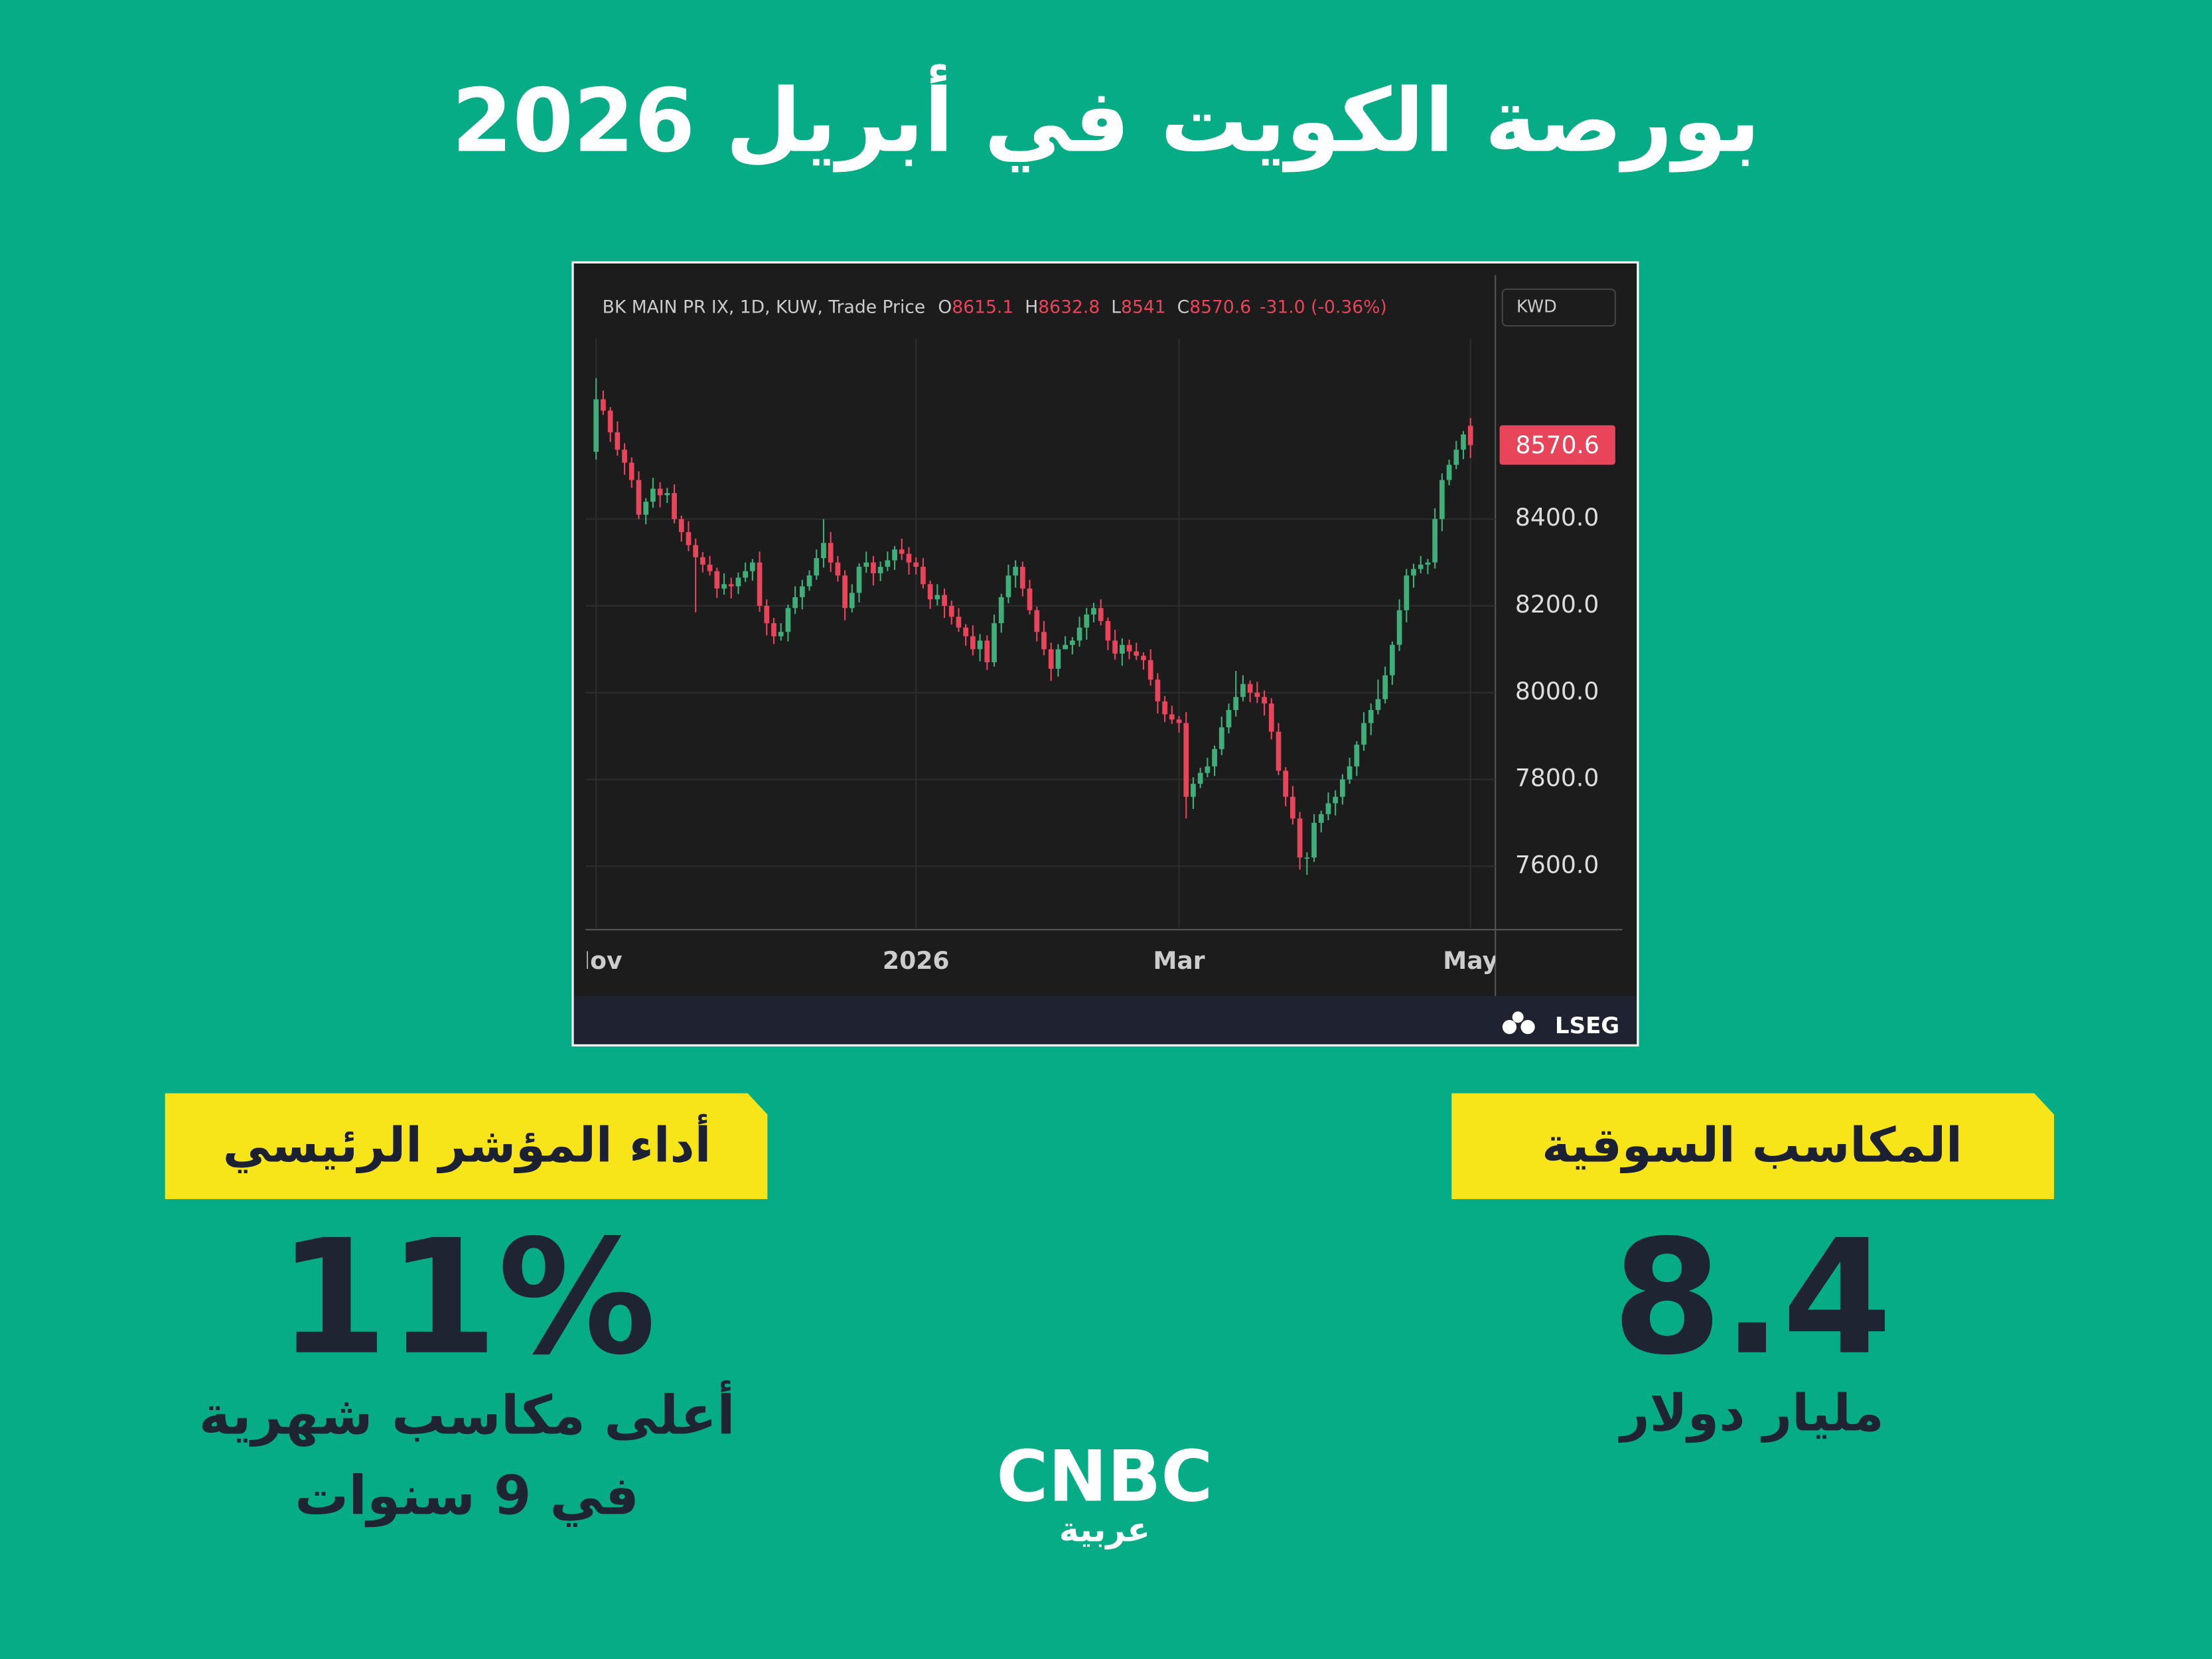 This screenshot has height=1659, width=2212. What do you see at coordinates (1107, 118) in the screenshot?
I see `page-title: بورصة الكويت في أبريل 2026` at bounding box center [1107, 118].